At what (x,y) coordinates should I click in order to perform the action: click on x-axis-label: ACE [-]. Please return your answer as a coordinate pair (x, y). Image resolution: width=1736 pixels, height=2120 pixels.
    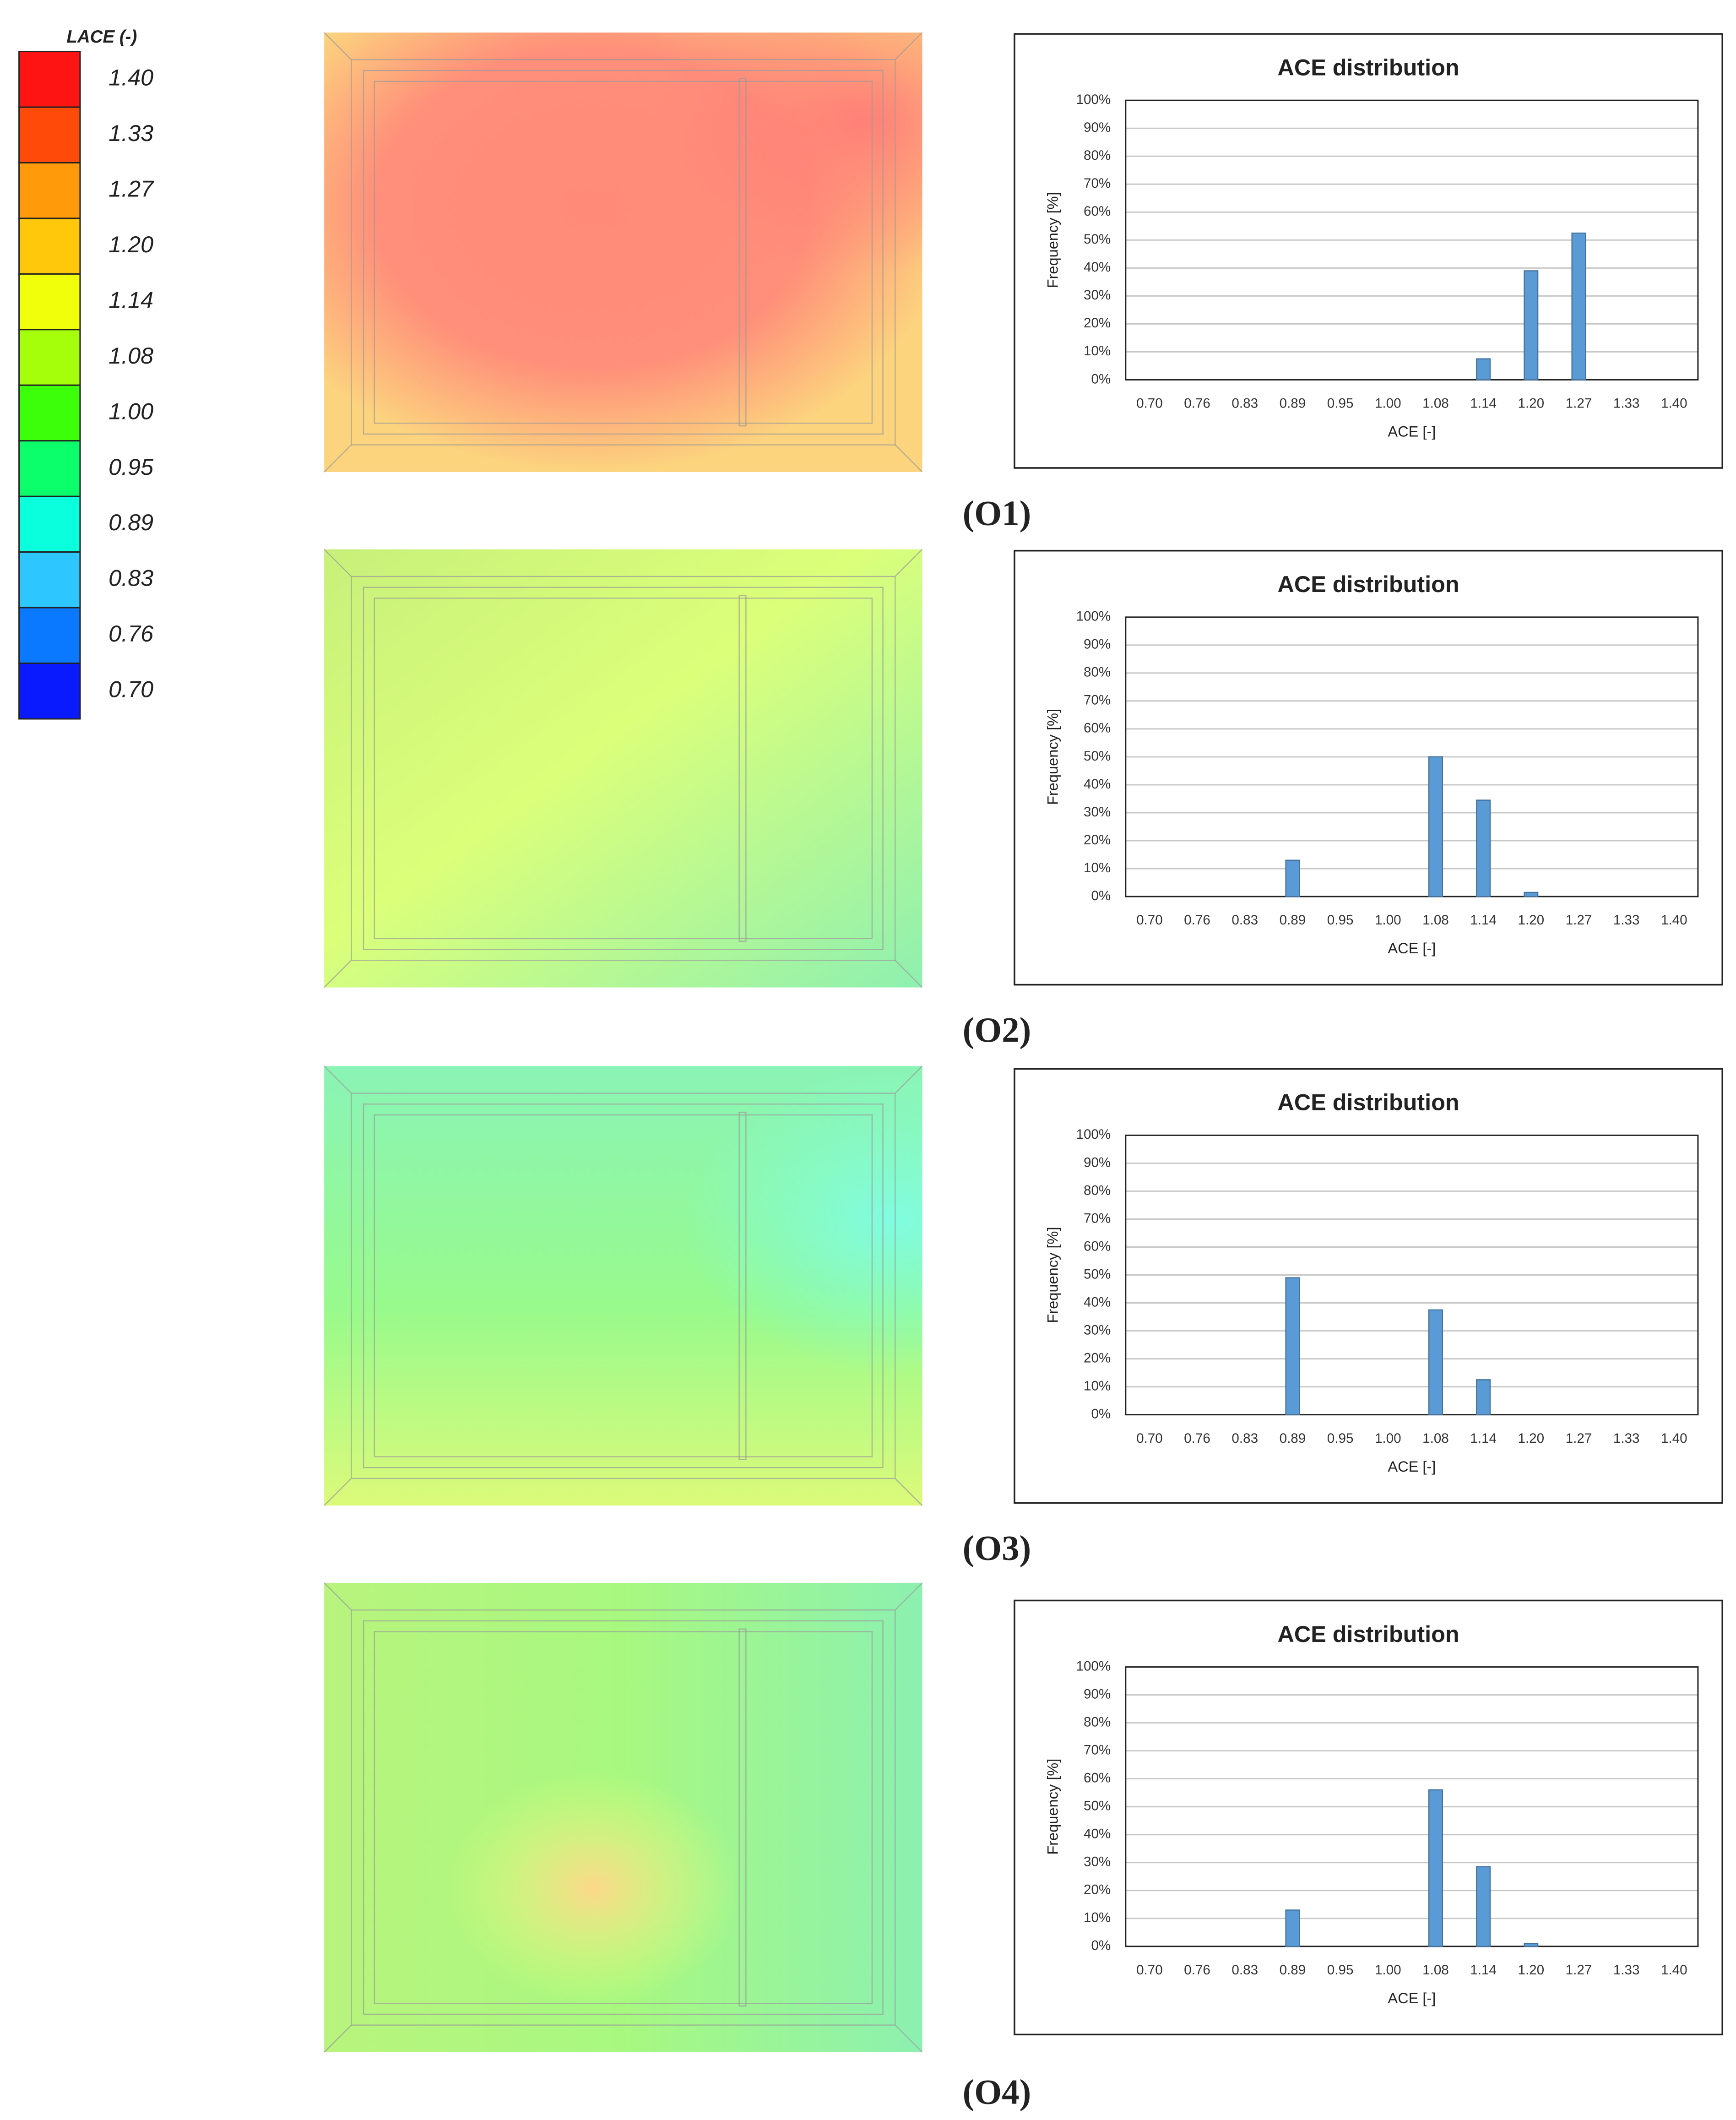
    Looking at the image, I should click on (1412, 1466).